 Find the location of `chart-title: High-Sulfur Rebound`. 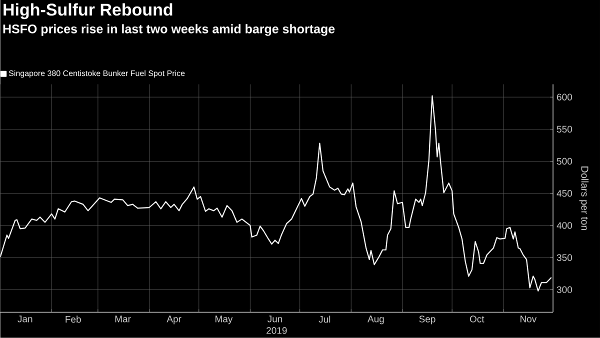

chart-title: High-Sulfur Rebound is located at coordinates (88, 11).